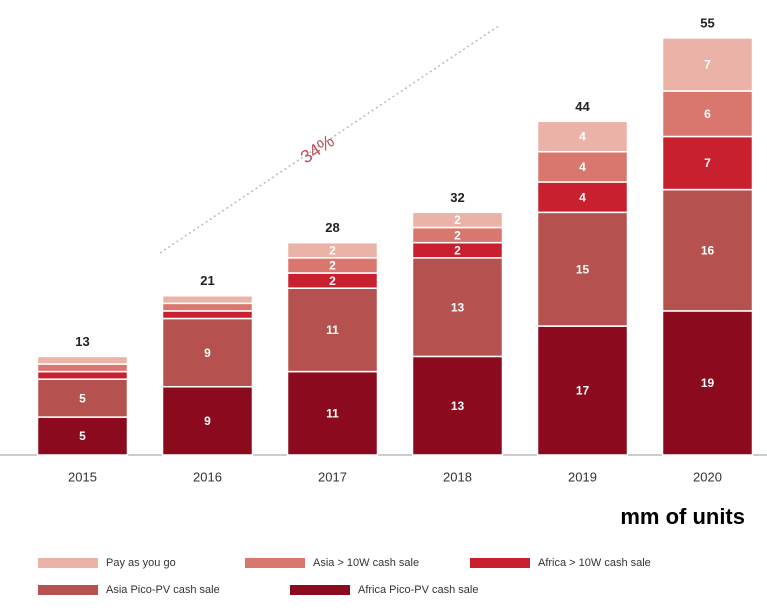 This screenshot has height=610, width=767. What do you see at coordinates (163, 590) in the screenshot?
I see `legend-label: Asia Pico-PV cash sale` at bounding box center [163, 590].